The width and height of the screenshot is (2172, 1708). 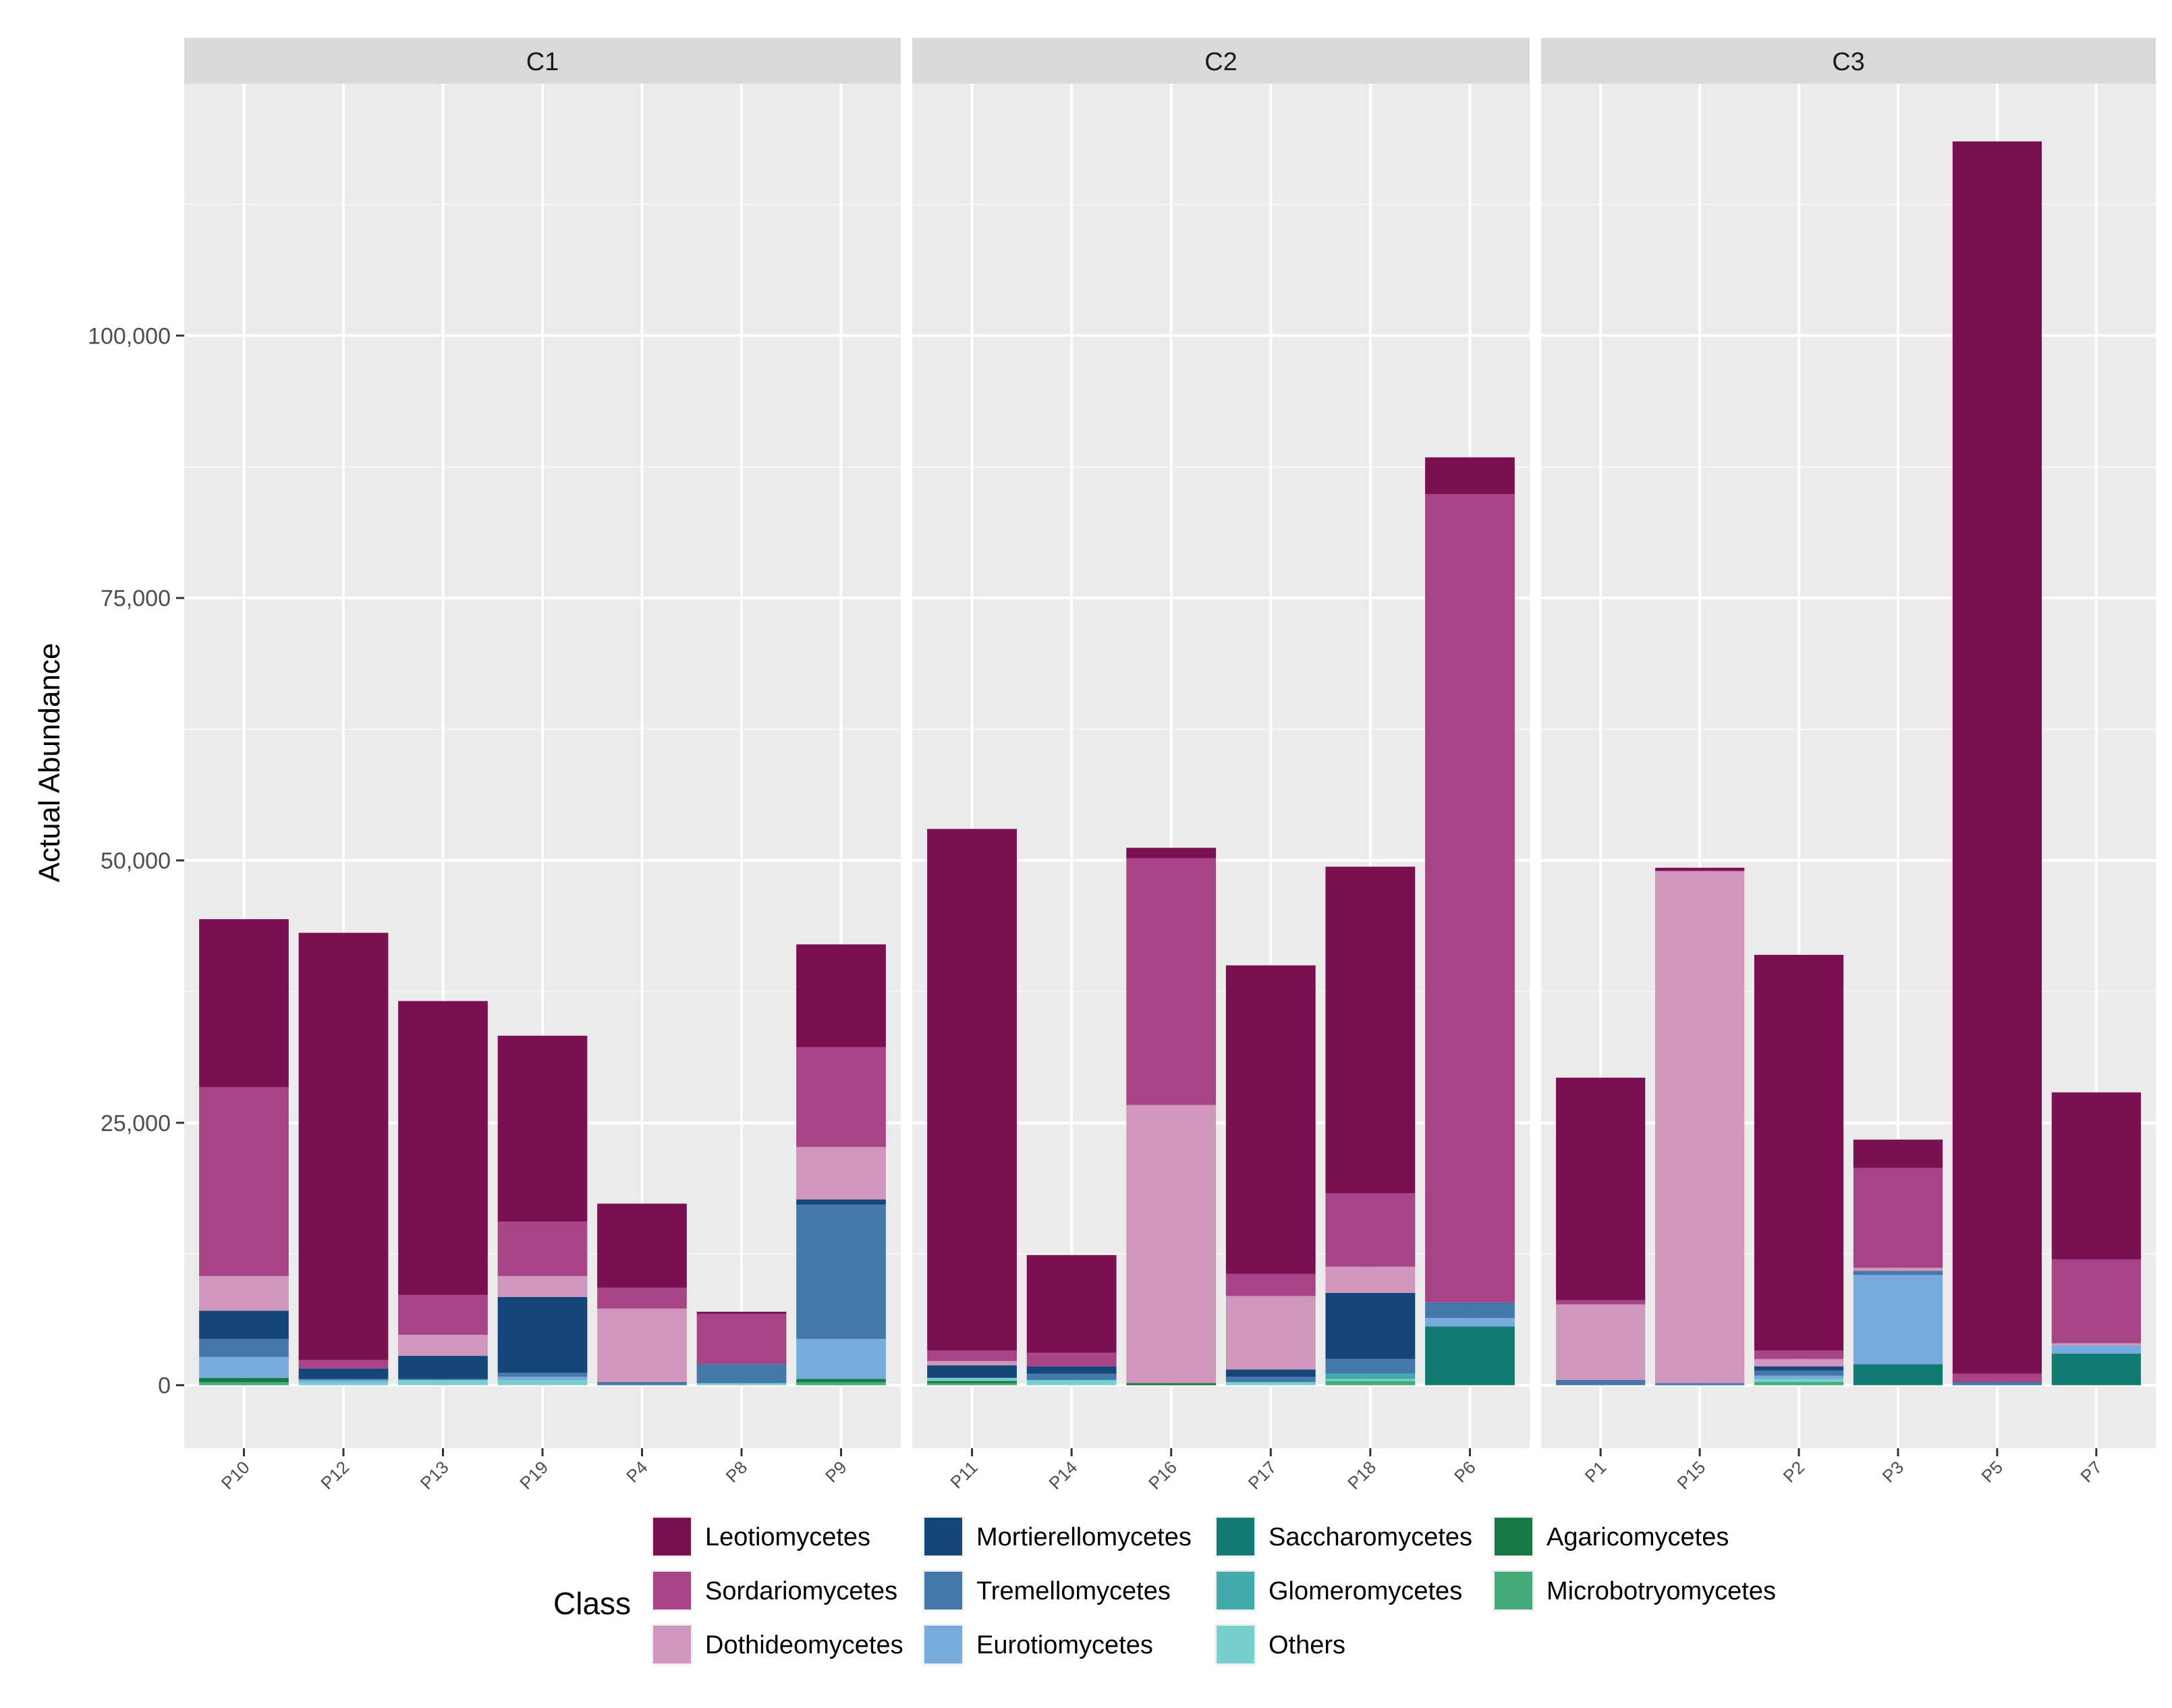 I want to click on y-axis: 0 25,000 50,000 75,000 100,000, so click(x=136, y=861).